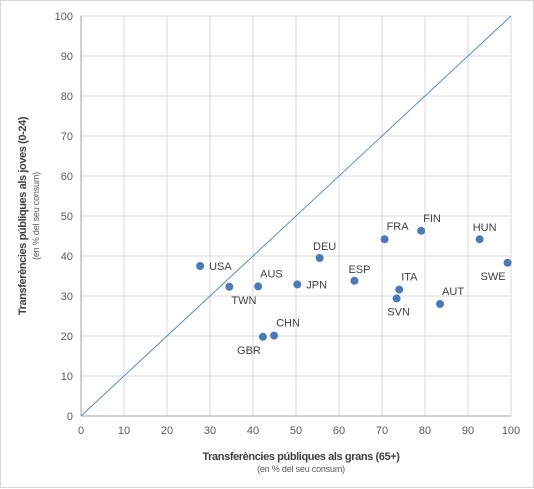 The image size is (534, 489). What do you see at coordinates (440, 304) in the screenshot?
I see `data-point-aut` at bounding box center [440, 304].